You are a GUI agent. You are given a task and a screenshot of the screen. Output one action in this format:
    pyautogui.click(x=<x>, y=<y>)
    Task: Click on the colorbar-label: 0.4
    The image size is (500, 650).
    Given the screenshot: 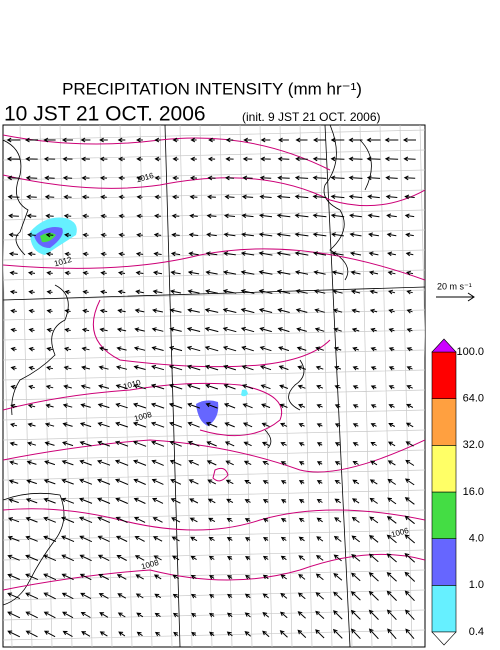 What is the action you would take?
    pyautogui.click(x=476, y=632)
    